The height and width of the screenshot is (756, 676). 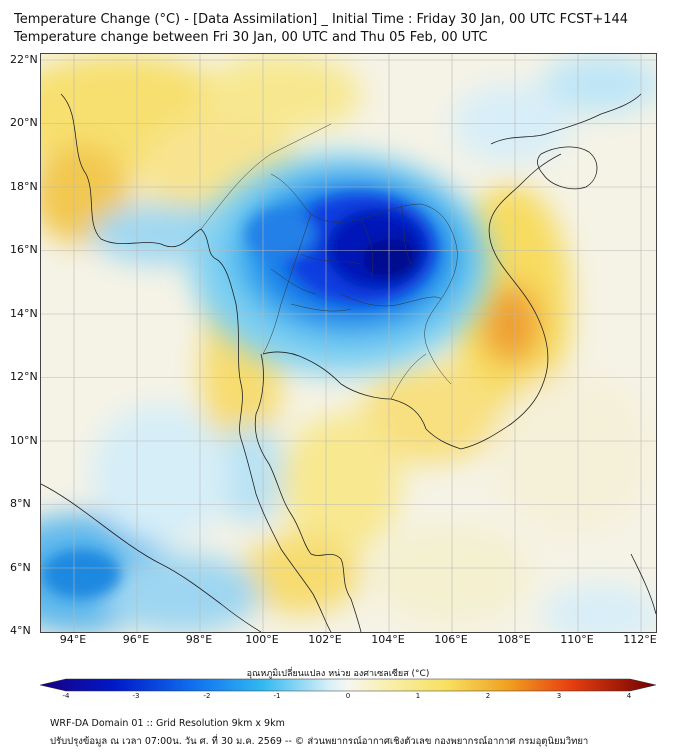 What do you see at coordinates (66, 696) in the screenshot?
I see `colorbar-tick: -4` at bounding box center [66, 696].